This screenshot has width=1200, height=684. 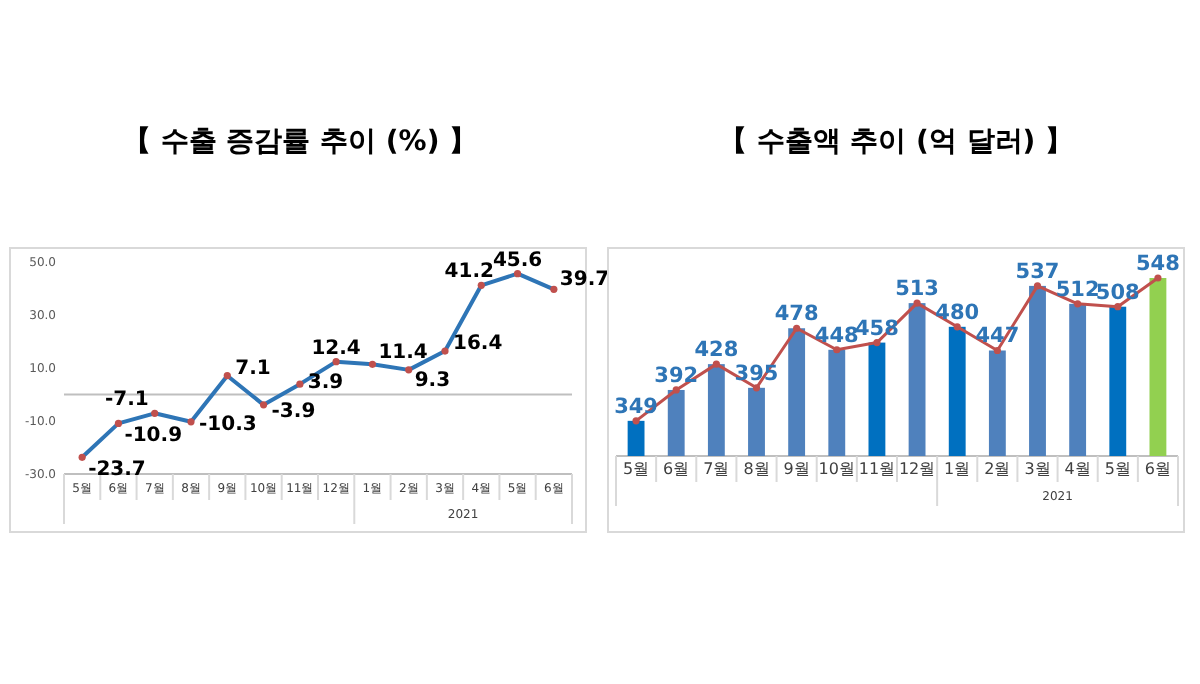 What do you see at coordinates (796, 469) in the screenshot?
I see `x-tick-label: 9월` at bounding box center [796, 469].